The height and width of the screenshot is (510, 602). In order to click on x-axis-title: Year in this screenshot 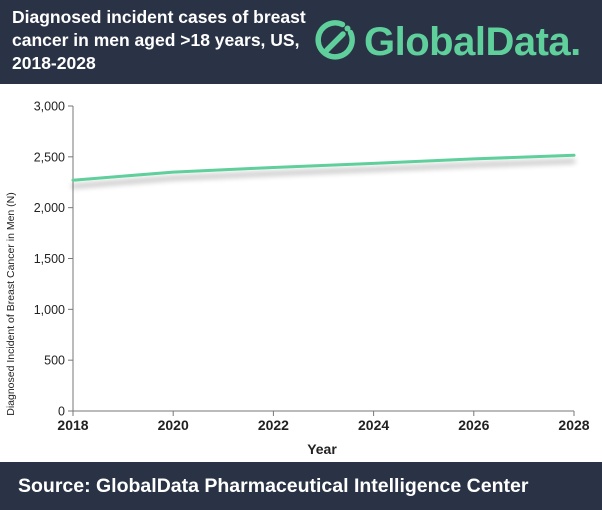, I will do `click(322, 449)`.